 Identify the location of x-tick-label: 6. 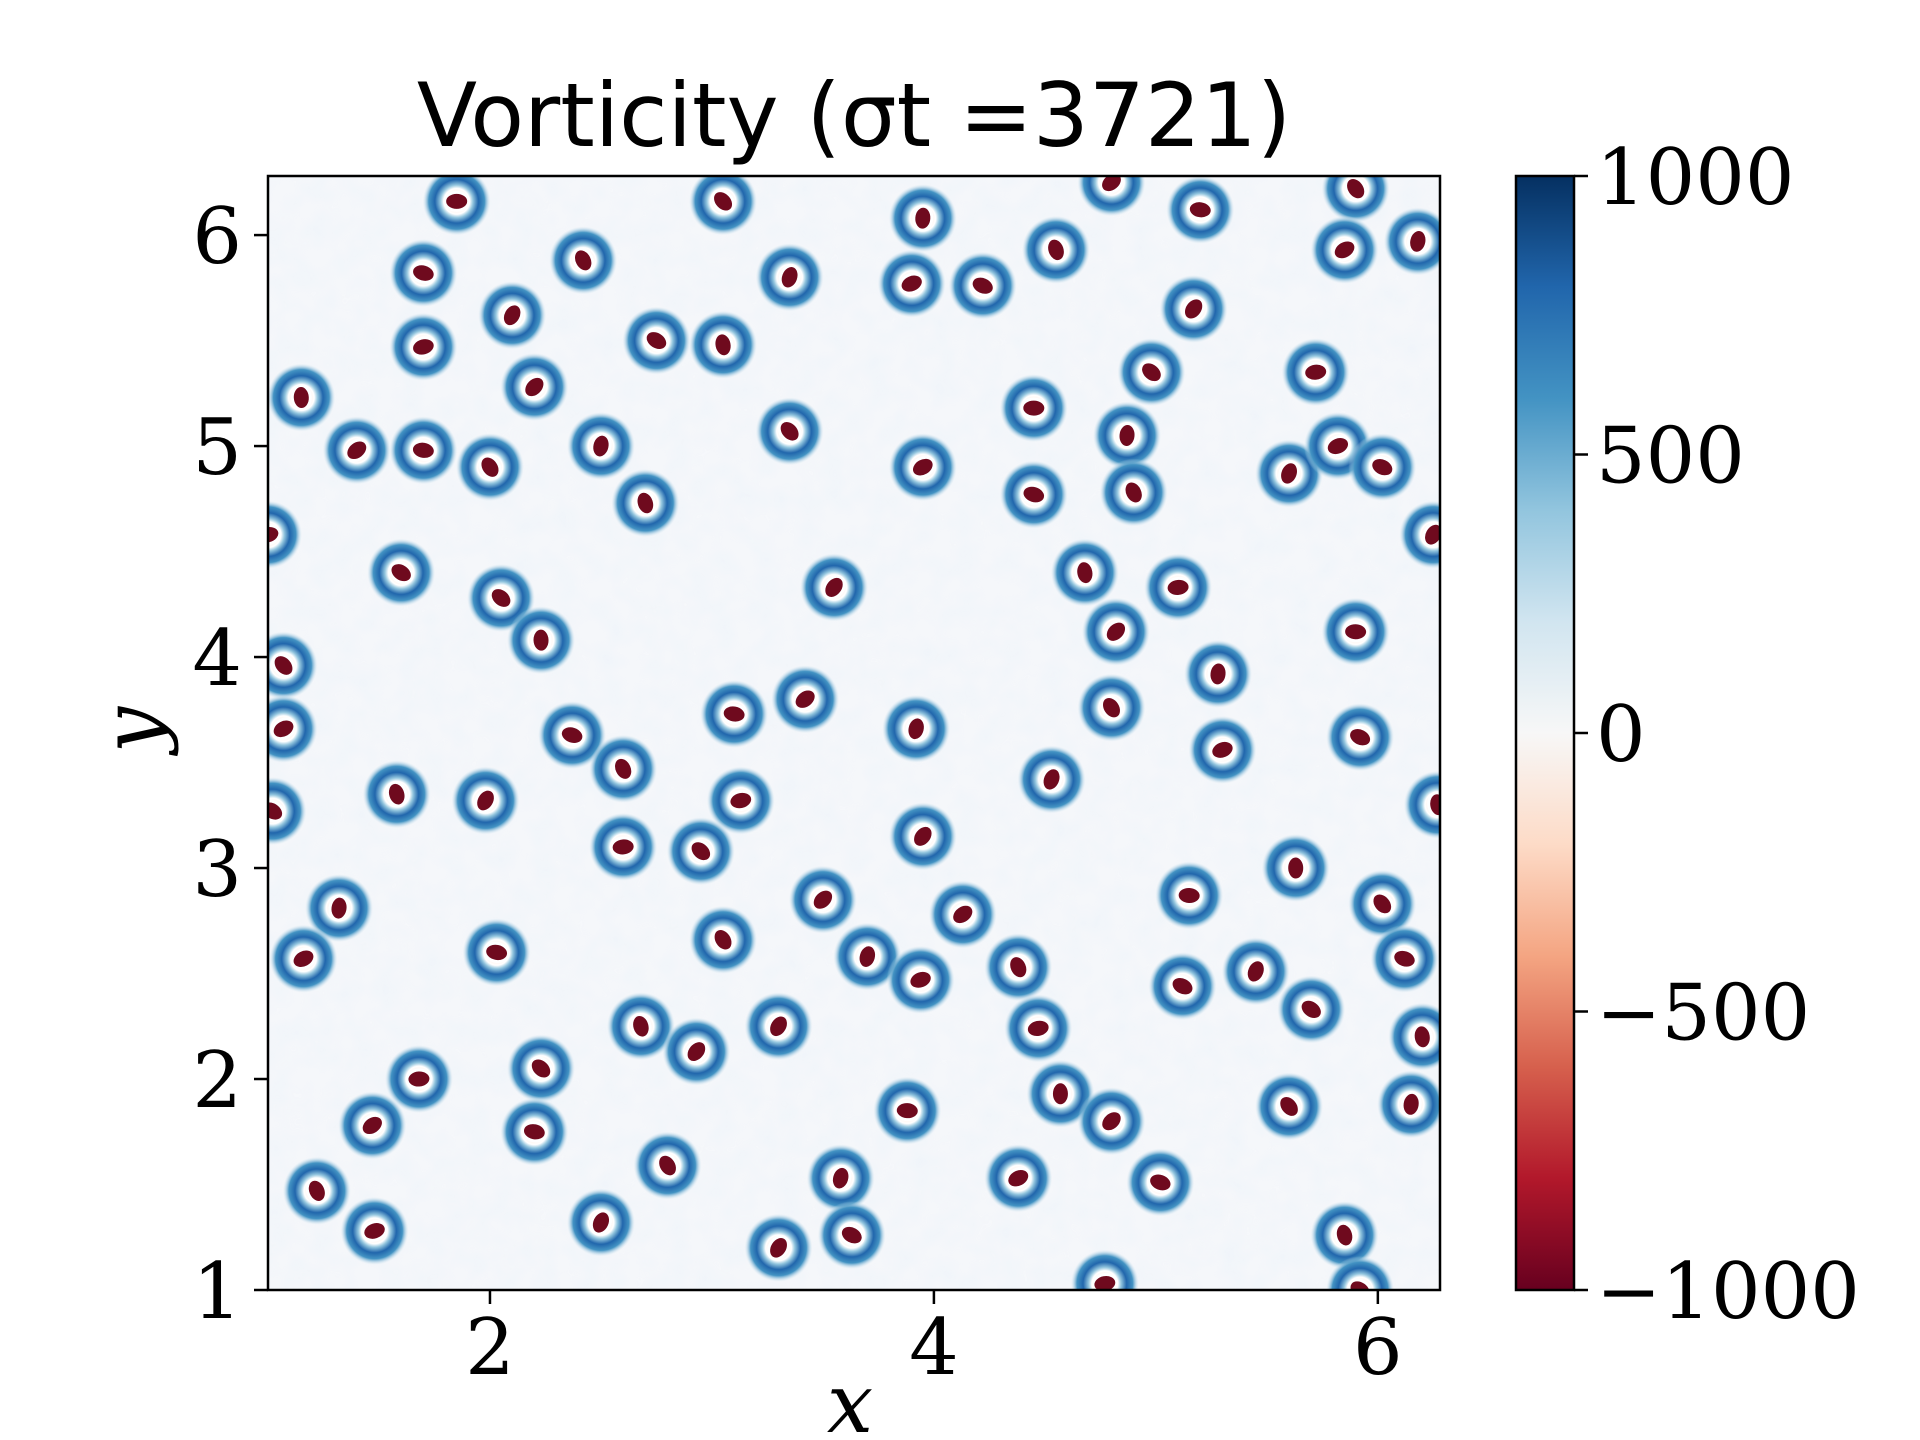
(1378, 1348).